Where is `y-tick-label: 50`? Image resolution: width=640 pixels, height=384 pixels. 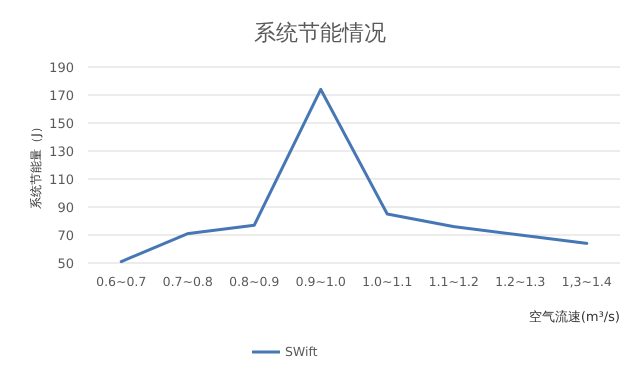 y-tick-label: 50 is located at coordinates (65, 264).